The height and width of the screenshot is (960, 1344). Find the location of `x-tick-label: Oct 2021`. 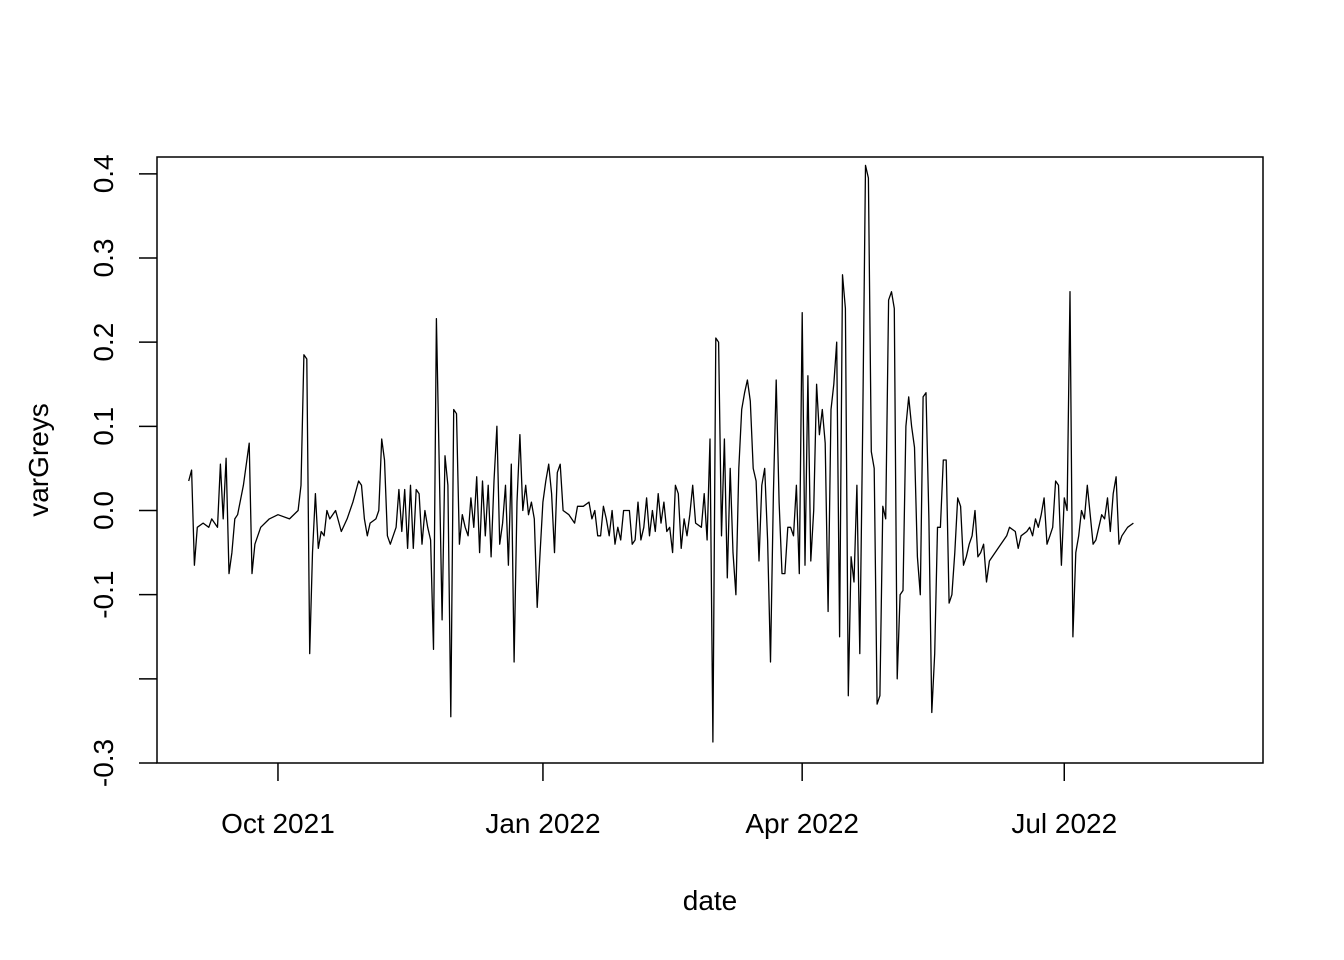

x-tick-label: Oct 2021 is located at coordinates (278, 823).